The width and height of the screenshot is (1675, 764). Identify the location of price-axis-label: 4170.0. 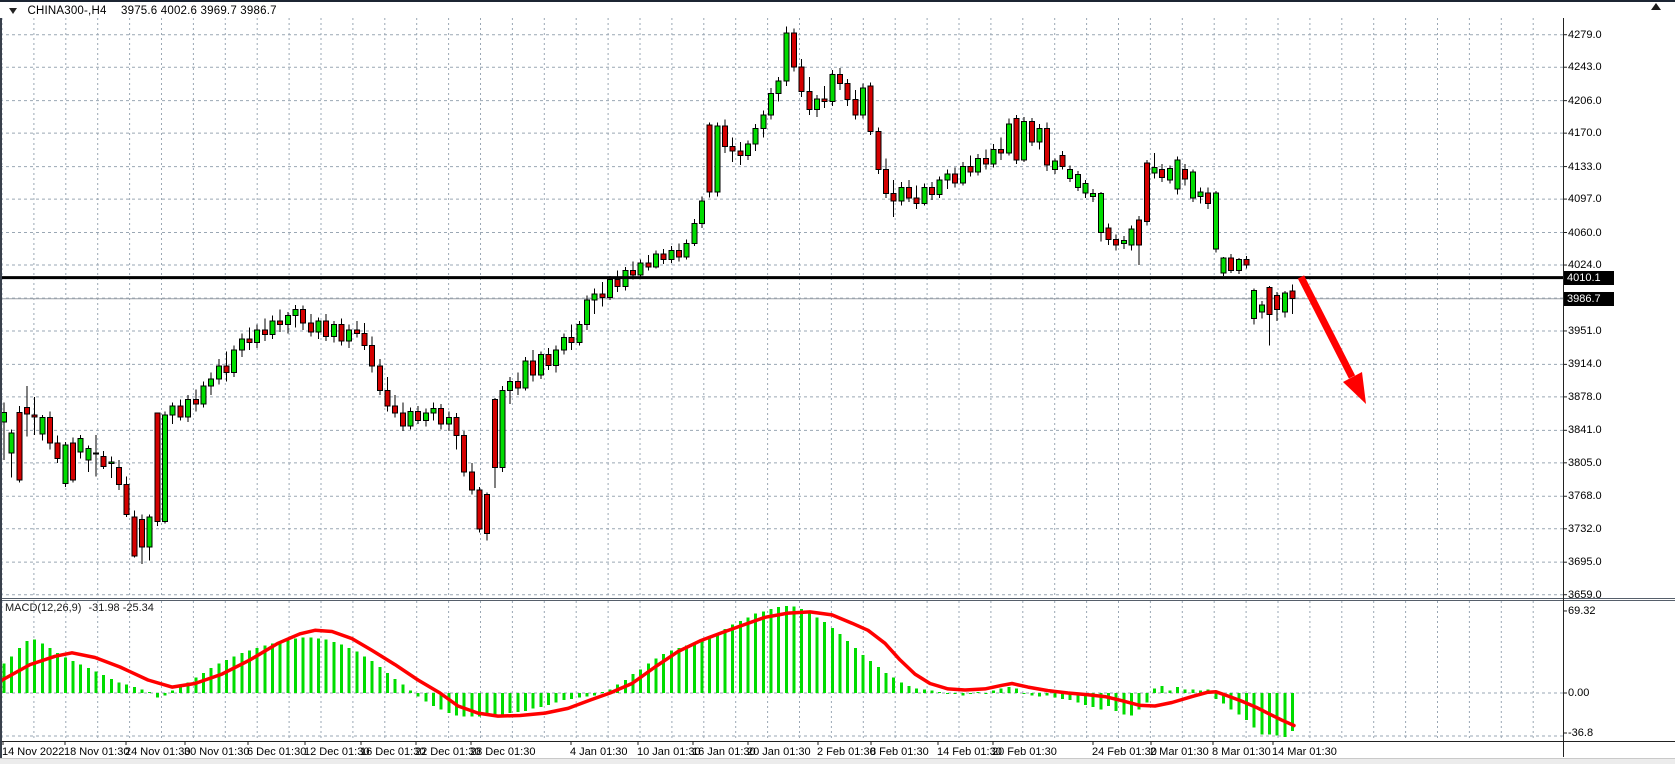
(1585, 133).